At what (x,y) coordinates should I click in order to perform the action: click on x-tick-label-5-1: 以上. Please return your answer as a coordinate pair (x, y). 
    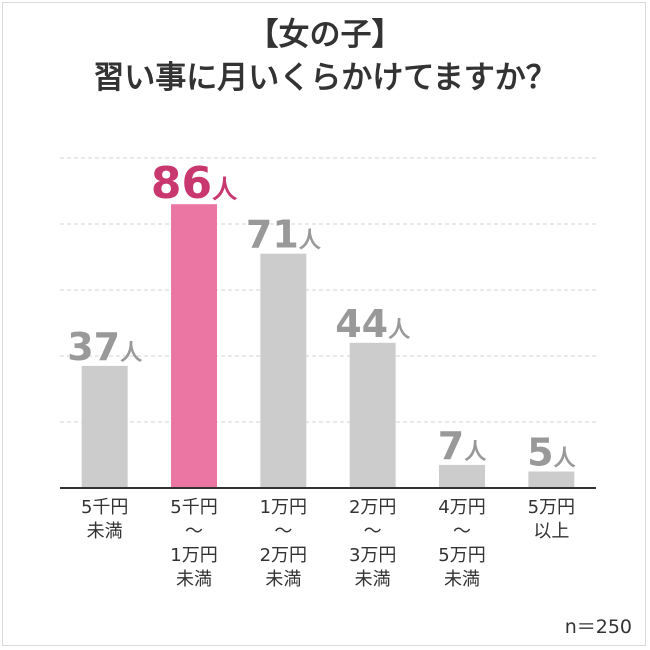
    Looking at the image, I should click on (551, 531).